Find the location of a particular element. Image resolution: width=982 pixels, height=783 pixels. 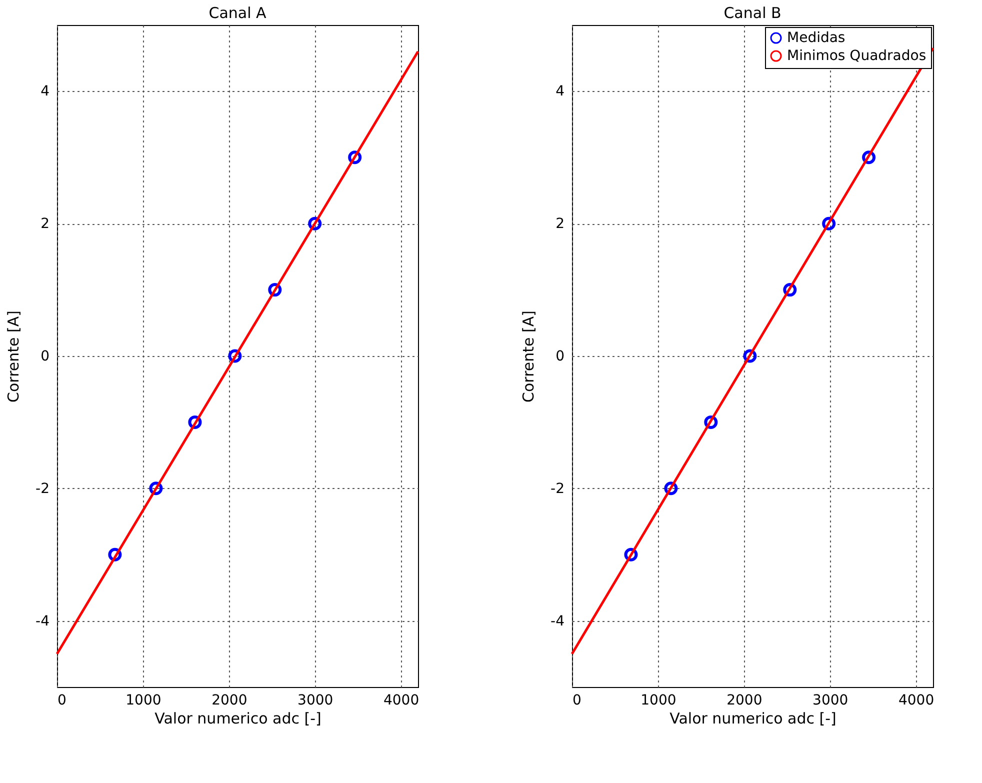

chart-title: Canal A is located at coordinates (238, 13).